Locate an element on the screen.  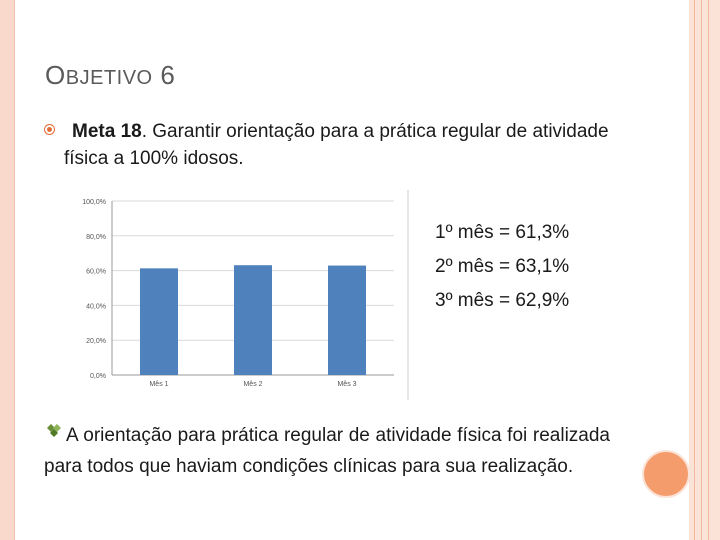
decorative-circle-icon is located at coordinates (666, 474).